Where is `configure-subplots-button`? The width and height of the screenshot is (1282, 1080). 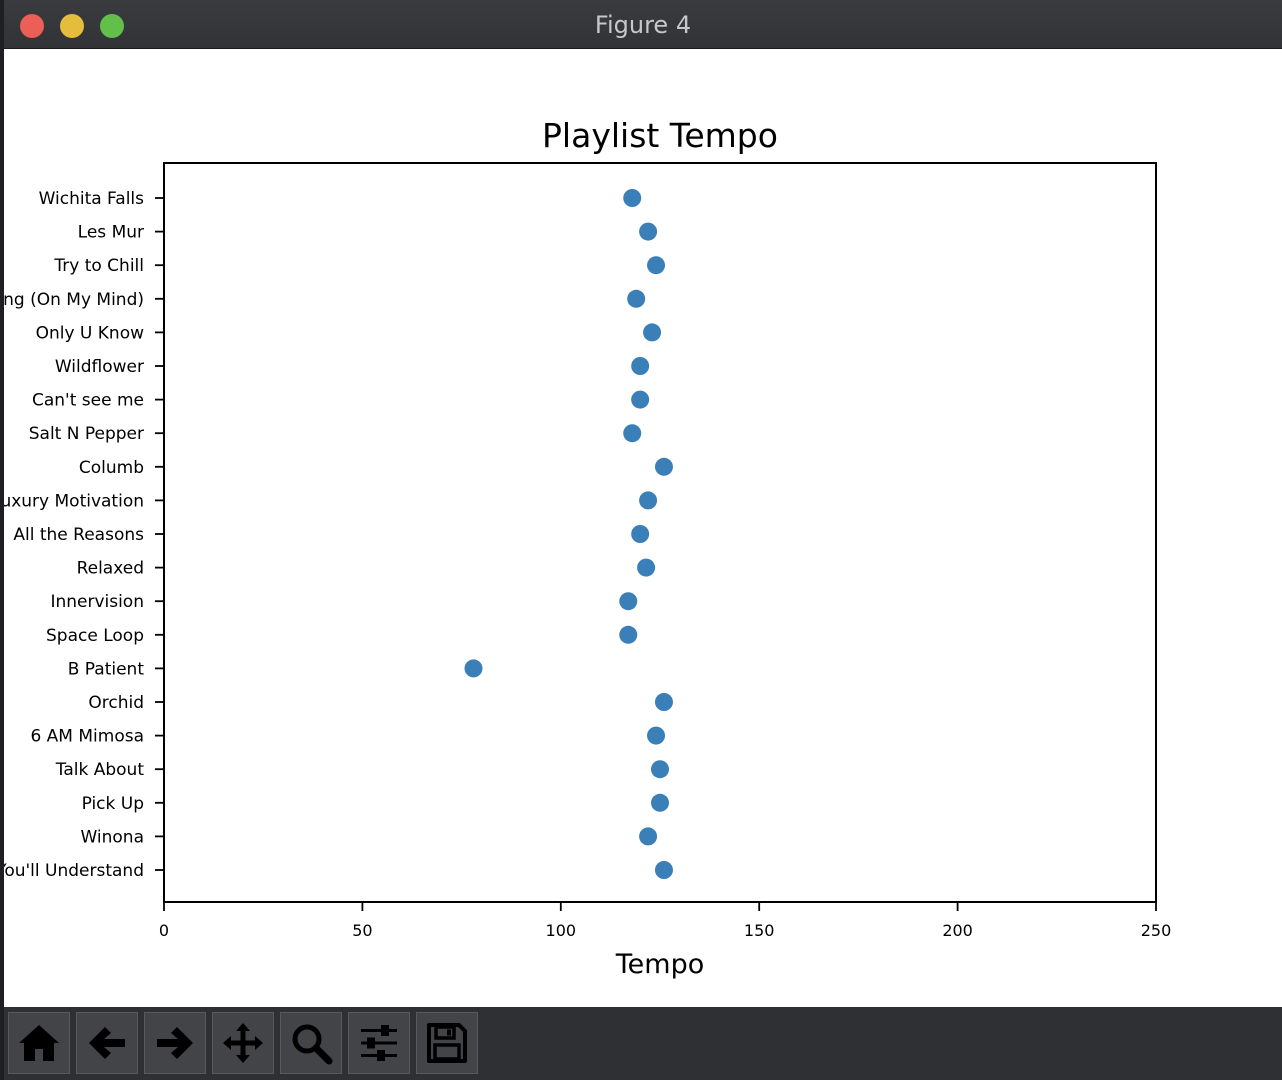
configure-subplots-button is located at coordinates (379, 1043).